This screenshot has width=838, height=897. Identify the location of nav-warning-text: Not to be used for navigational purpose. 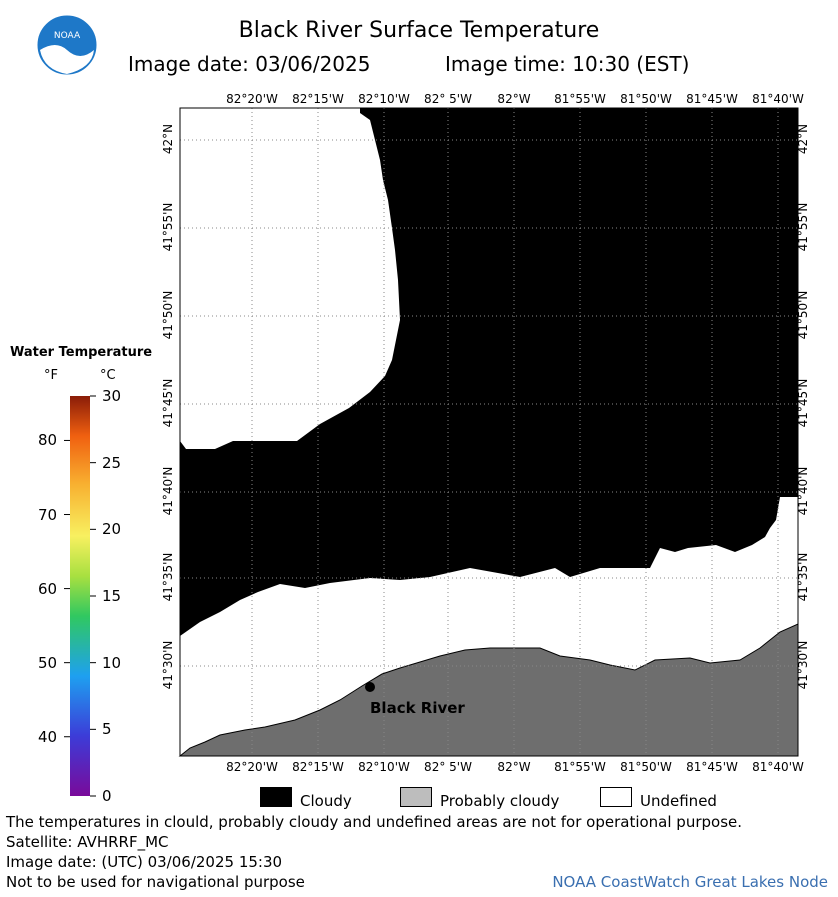
(155, 882).